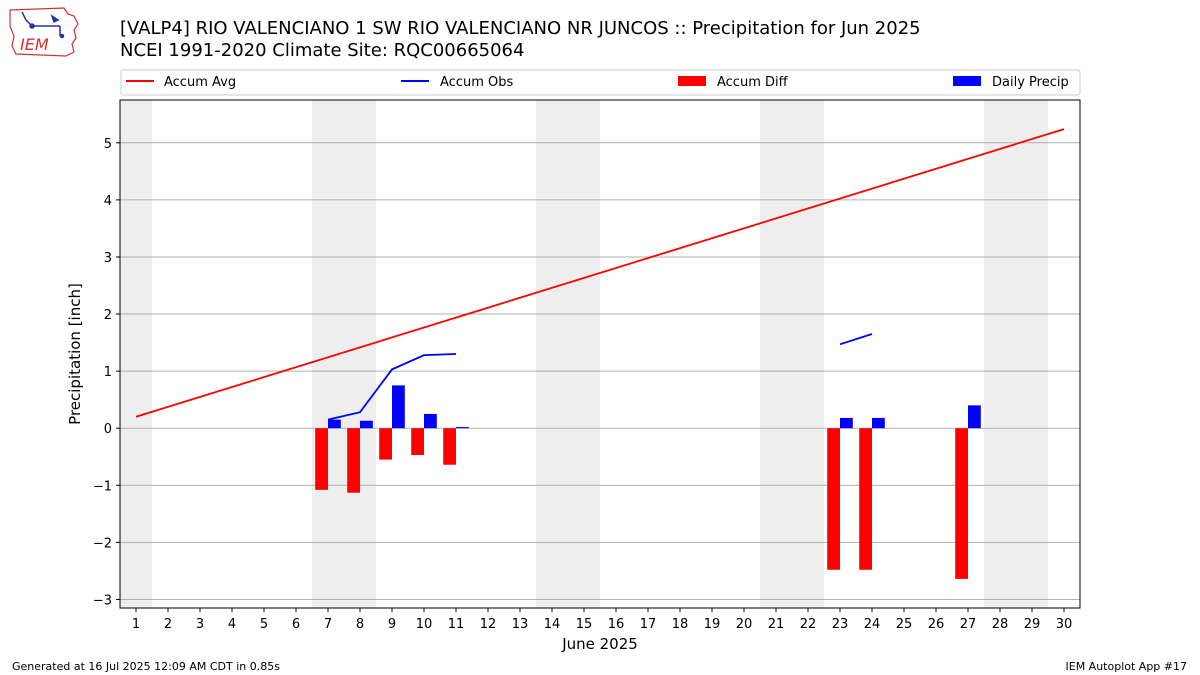 Image resolution: width=1200 pixels, height=675 pixels. What do you see at coordinates (1126, 666) in the screenshot?
I see `footer-app: IEM Autoplot App #17` at bounding box center [1126, 666].